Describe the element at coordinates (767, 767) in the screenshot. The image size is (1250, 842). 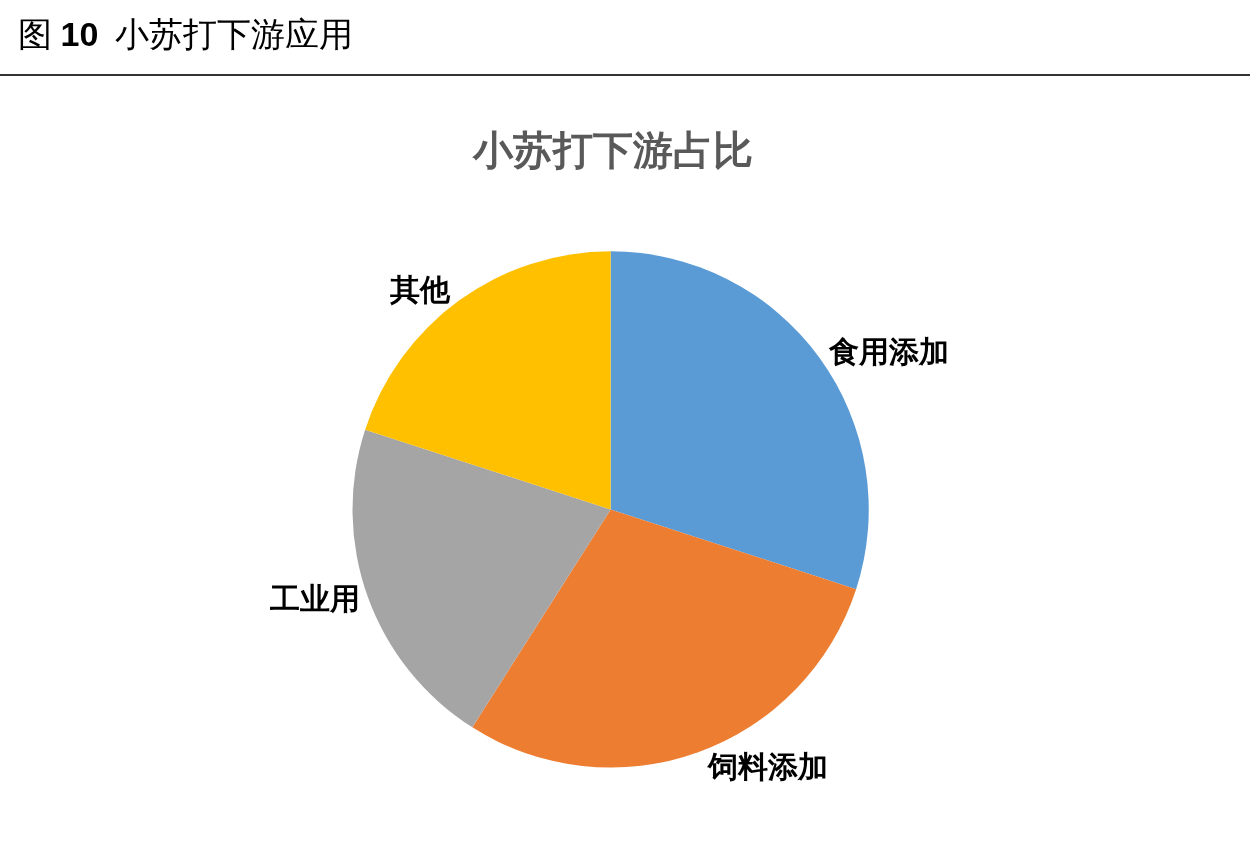
I see `slice-label: 饲料添加` at that location.